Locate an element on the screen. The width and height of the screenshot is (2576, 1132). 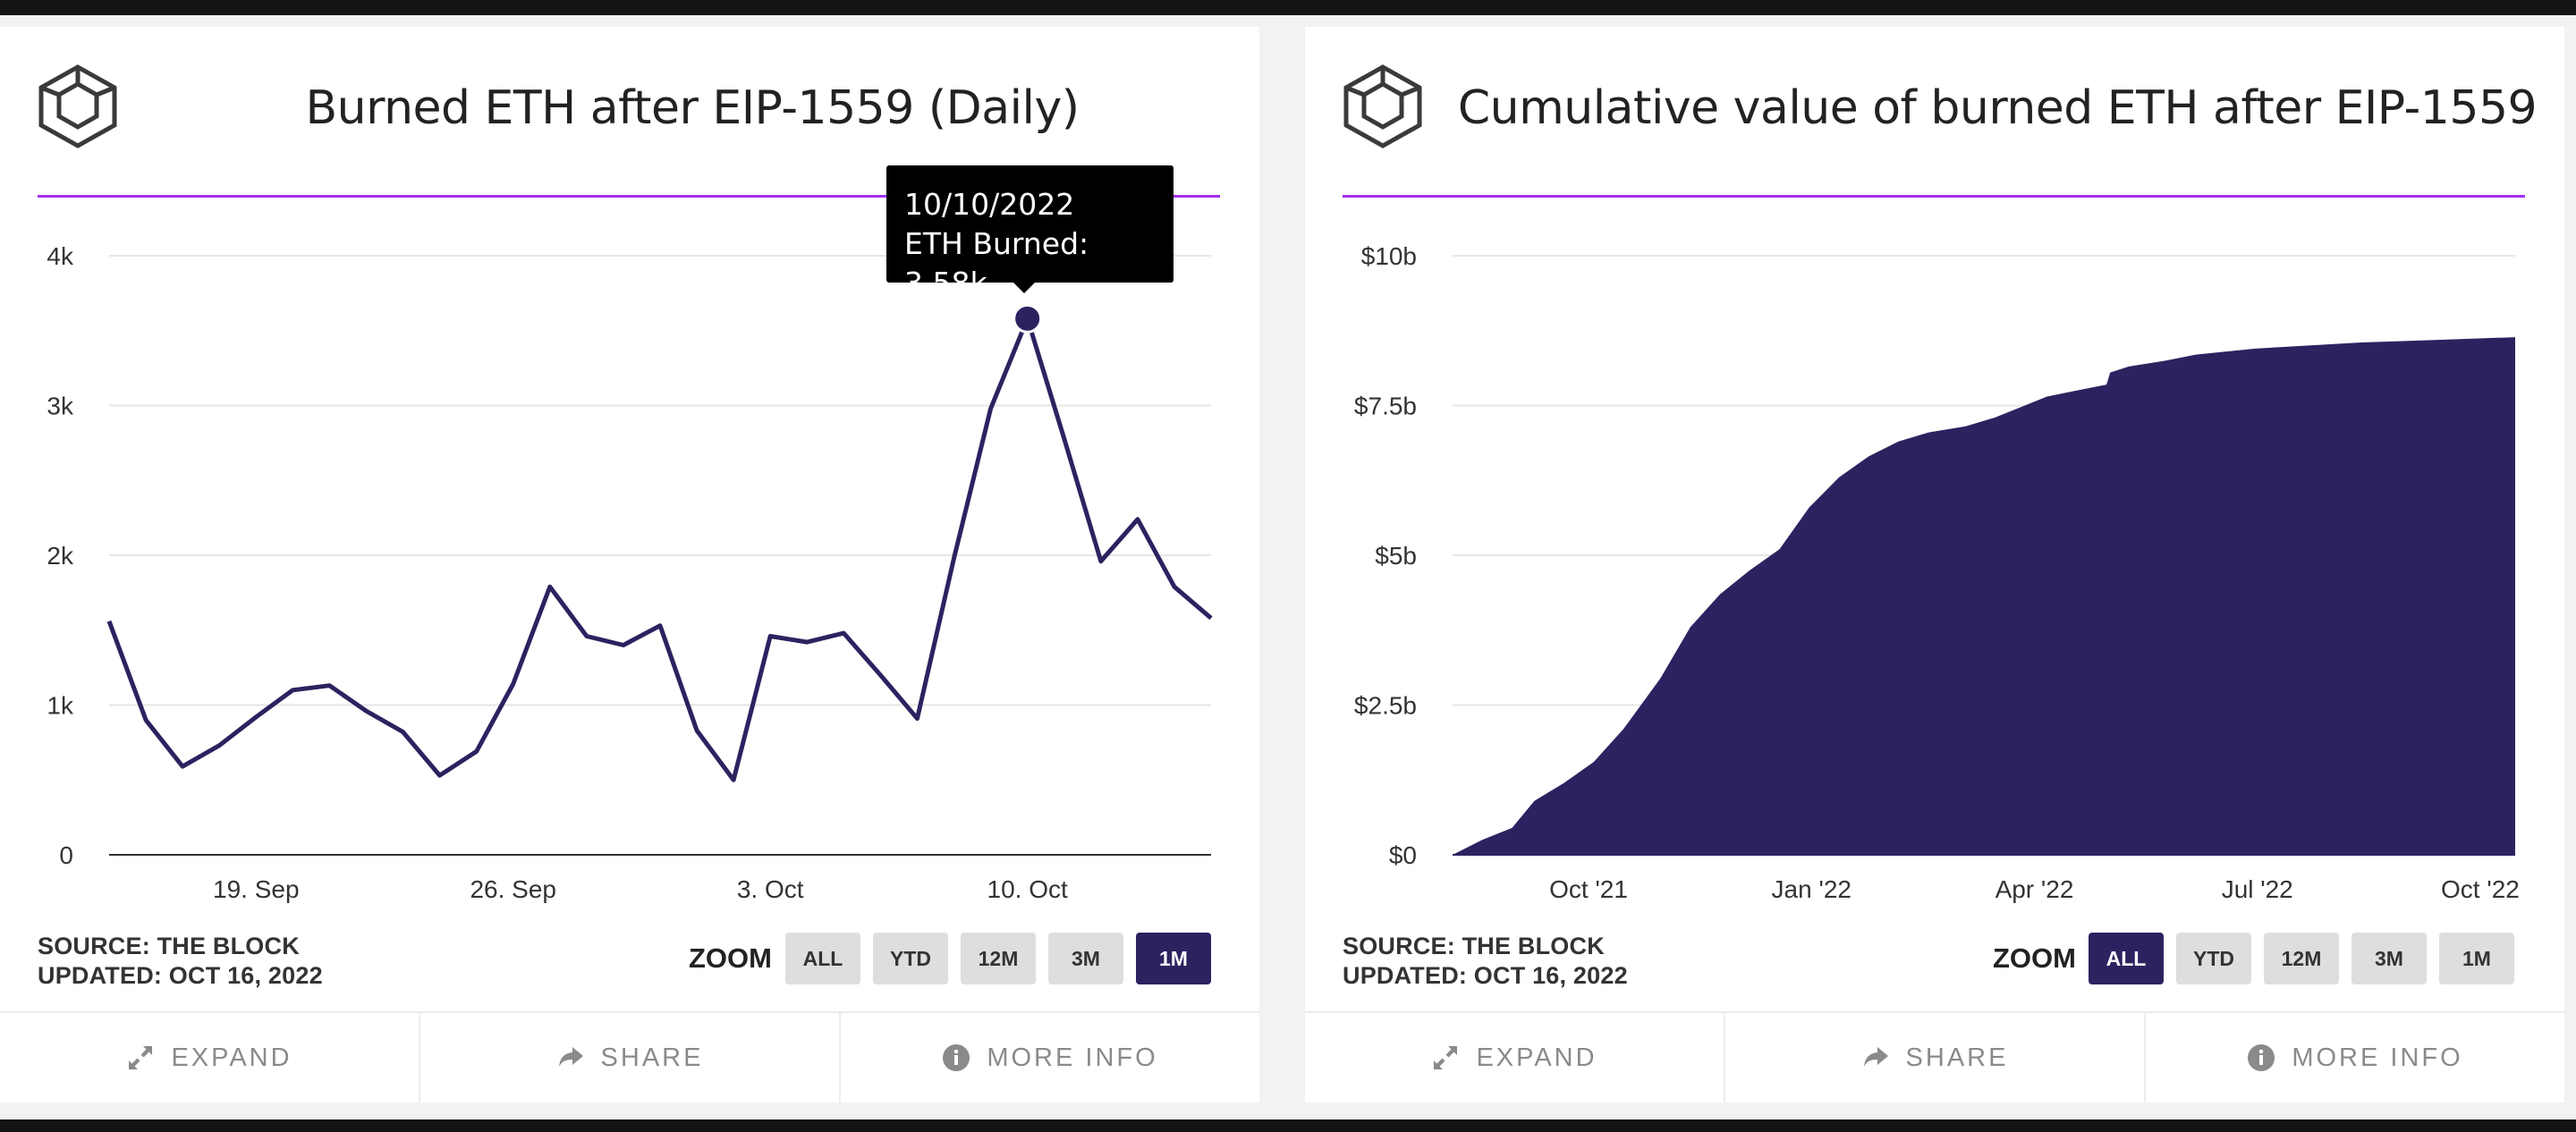
top-bar is located at coordinates (1288, 7).